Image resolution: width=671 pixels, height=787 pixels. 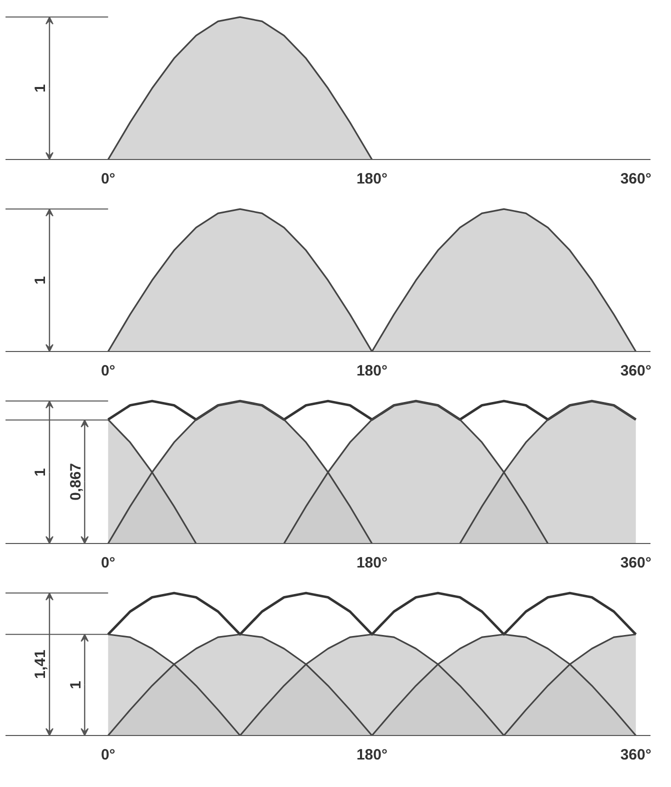 I want to click on ref-line-label: 0,867, so click(x=75, y=481).